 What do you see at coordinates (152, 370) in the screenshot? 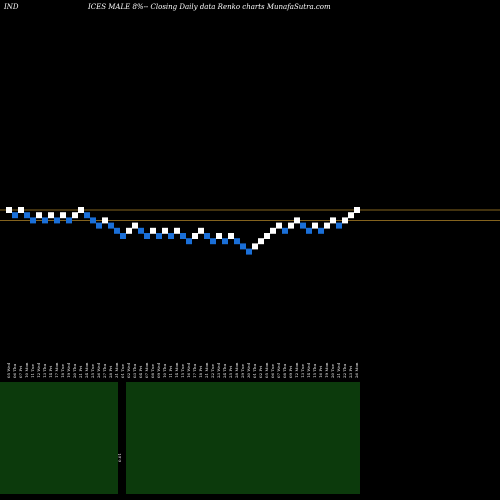
I see `x-tick-label: 08 Tue` at bounding box center [152, 370].